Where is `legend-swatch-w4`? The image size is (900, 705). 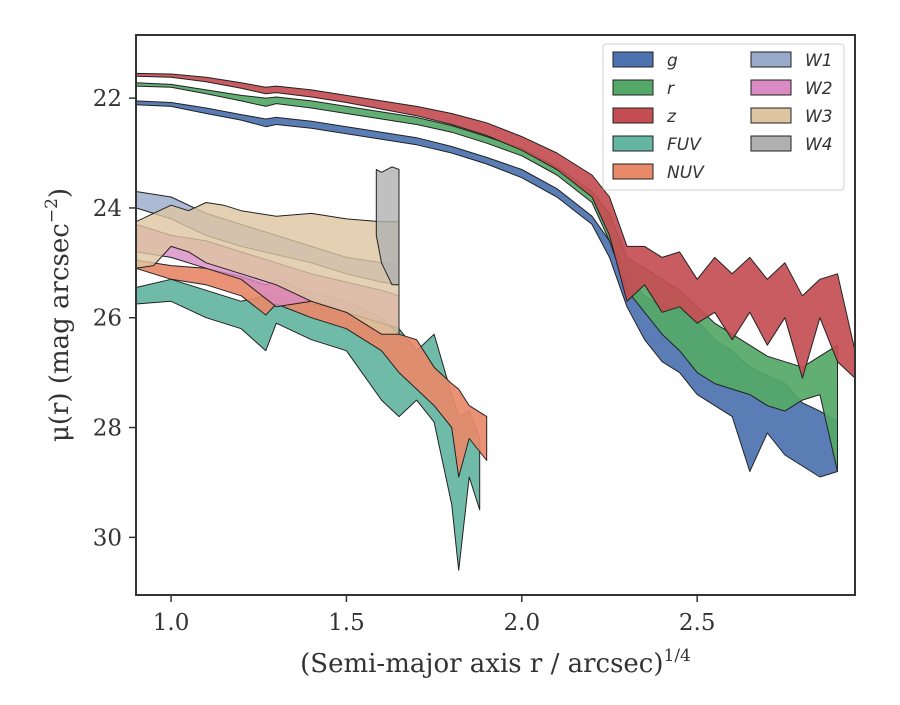
legend-swatch-w4 is located at coordinates (771, 143).